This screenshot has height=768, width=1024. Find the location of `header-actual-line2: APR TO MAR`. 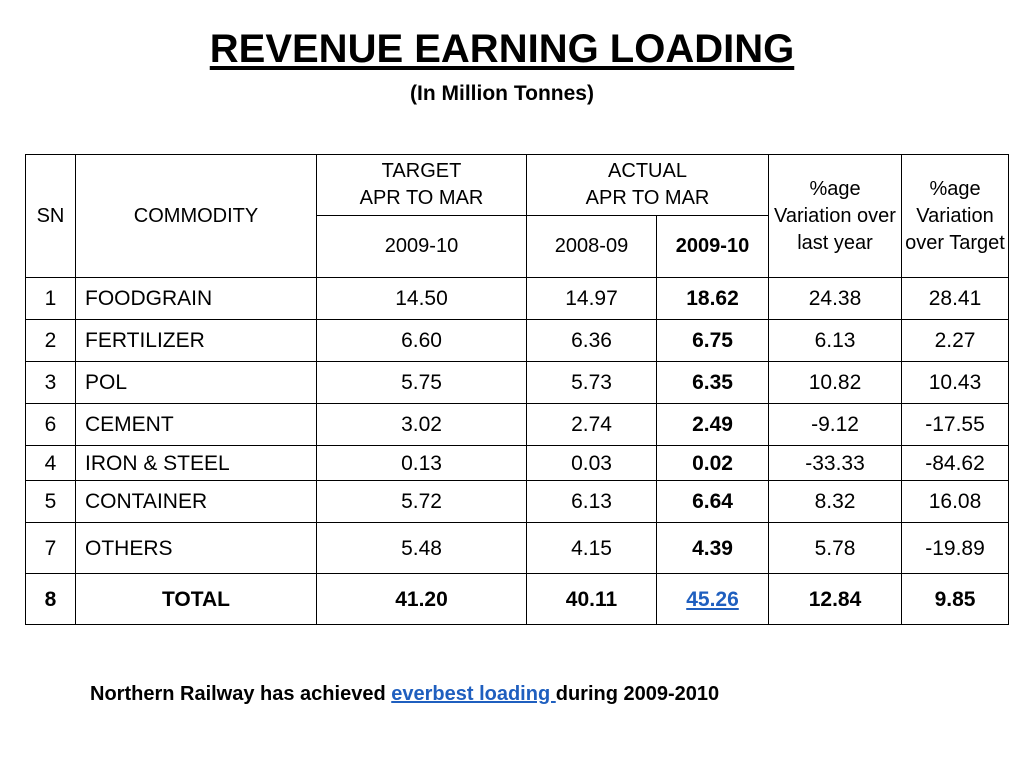

header-actual-line2: APR TO MAR is located at coordinates (647, 198).